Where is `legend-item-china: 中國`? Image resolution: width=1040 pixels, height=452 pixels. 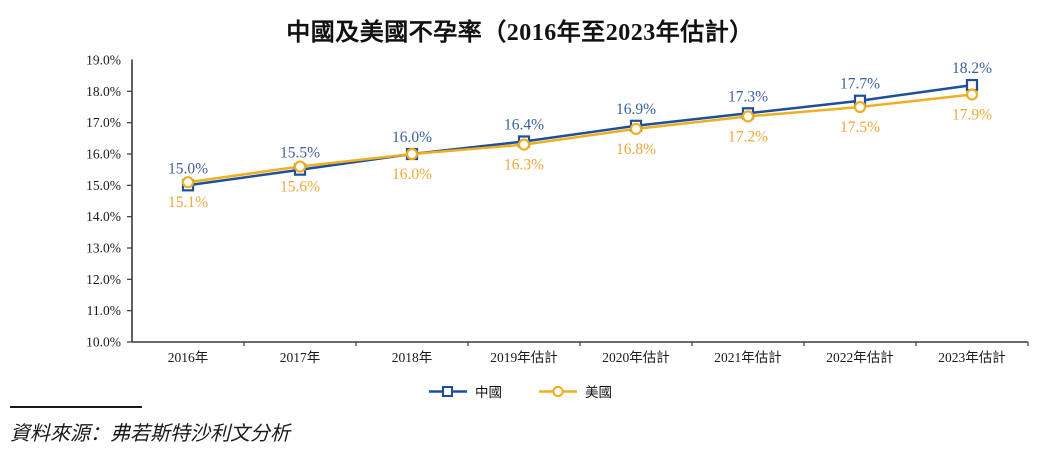 legend-item-china: 中國 is located at coordinates (465, 391).